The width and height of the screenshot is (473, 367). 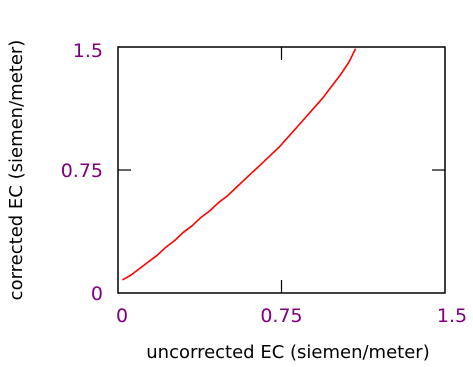 I want to click on y-tick-label-1: 0.75, so click(x=82, y=171).